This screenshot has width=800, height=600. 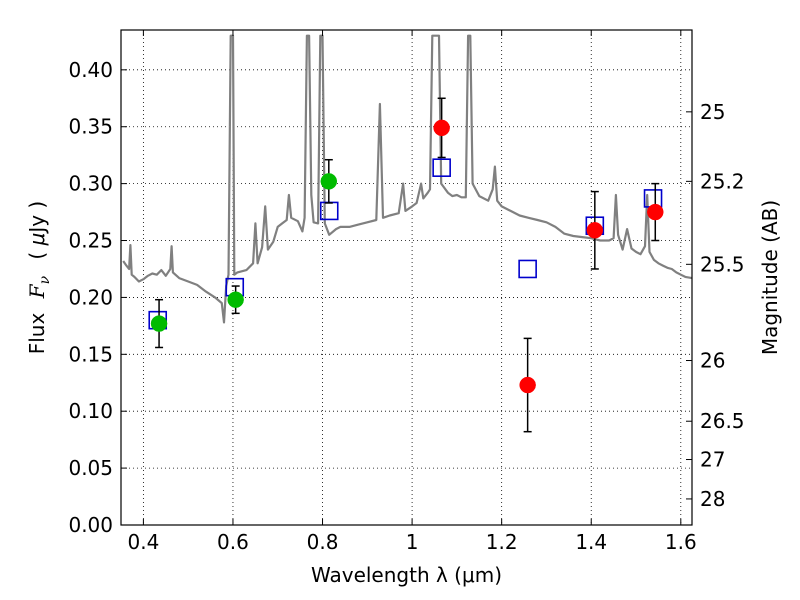 I want to click on x-tick-label: 1.2, so click(x=502, y=542).